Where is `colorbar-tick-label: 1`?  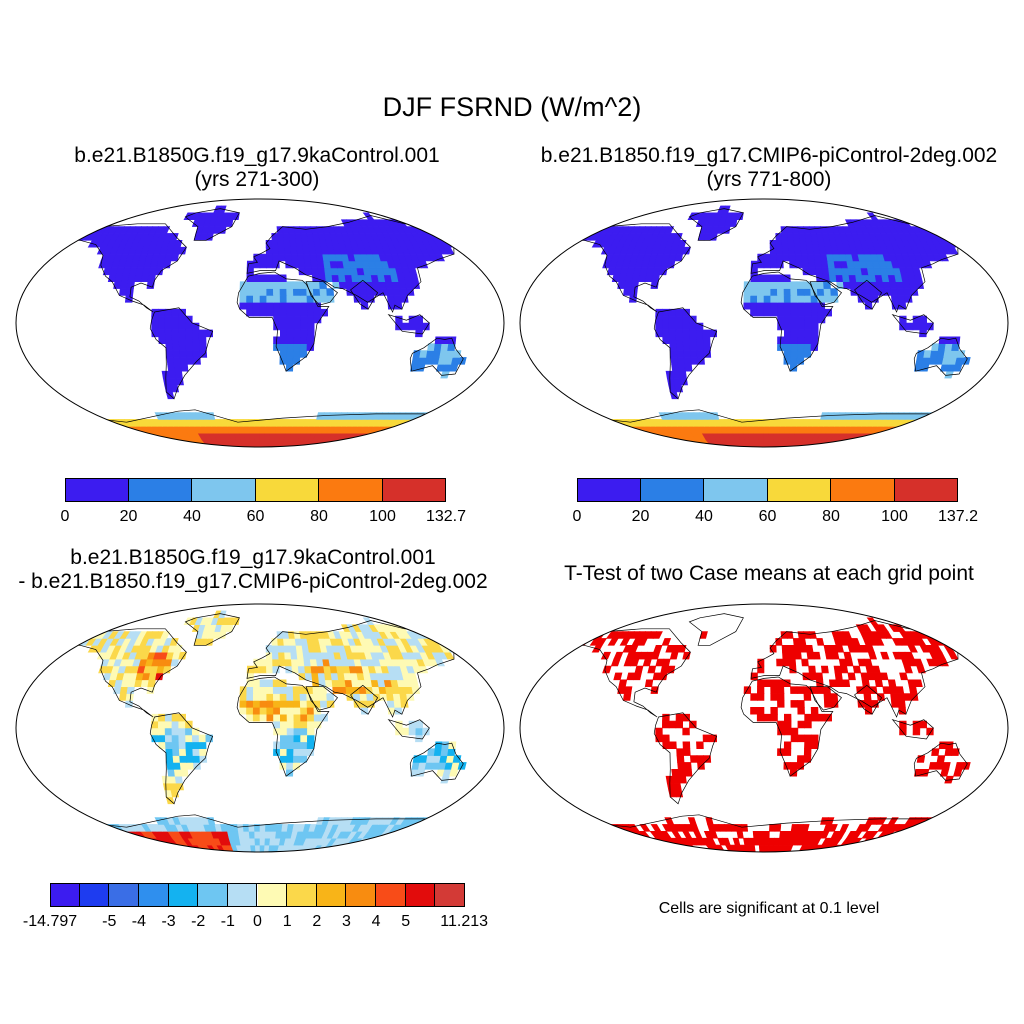 colorbar-tick-label: 1 is located at coordinates (287, 921).